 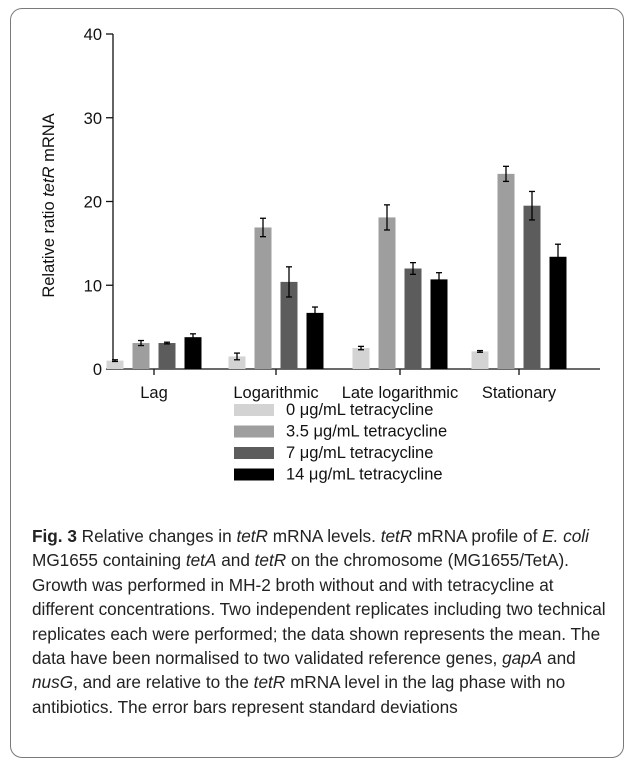 What do you see at coordinates (93, 35) in the screenshot?
I see `y-tick-label: 40` at bounding box center [93, 35].